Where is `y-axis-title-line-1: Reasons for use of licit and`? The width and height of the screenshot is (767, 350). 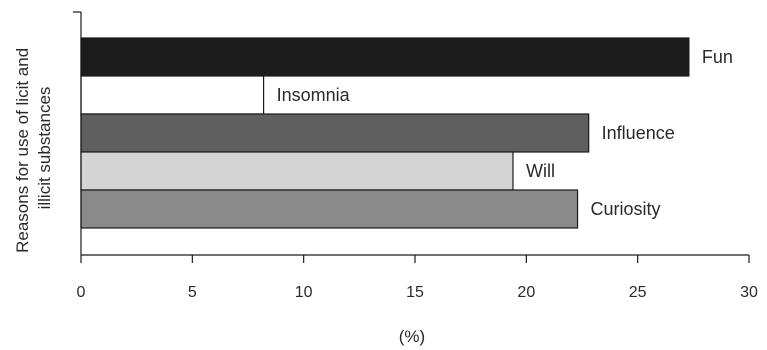 y-axis-title-line-1: Reasons for use of licit and is located at coordinates (22, 150).